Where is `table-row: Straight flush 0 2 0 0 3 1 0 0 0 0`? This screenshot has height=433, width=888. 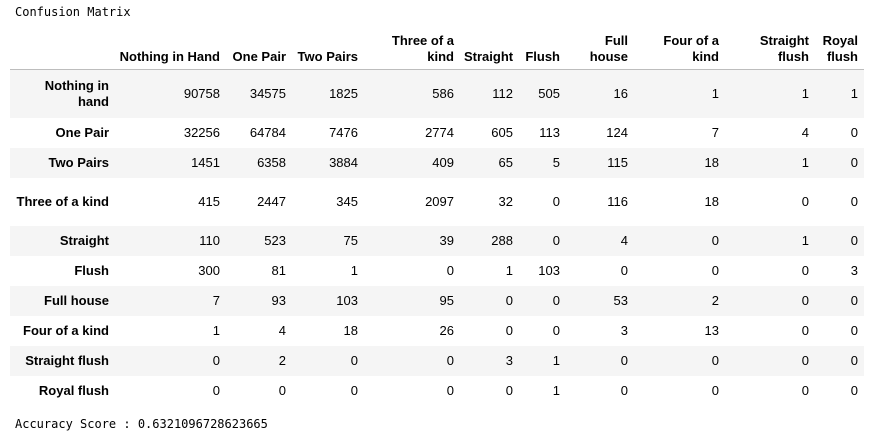
table-row: Straight flush 0 2 0 0 3 1 0 0 0 0 is located at coordinates (437, 360).